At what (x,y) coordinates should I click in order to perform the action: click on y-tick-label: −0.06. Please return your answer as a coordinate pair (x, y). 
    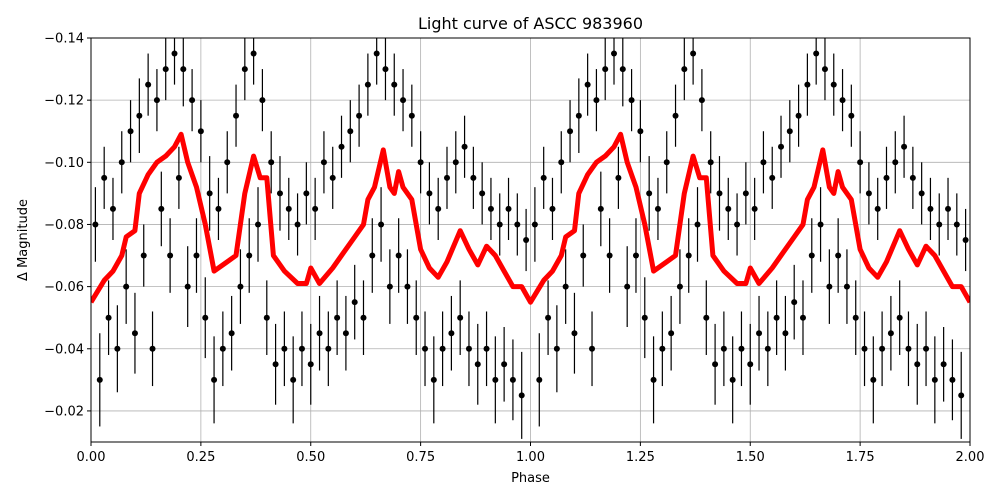
    Looking at the image, I should click on (64, 287).